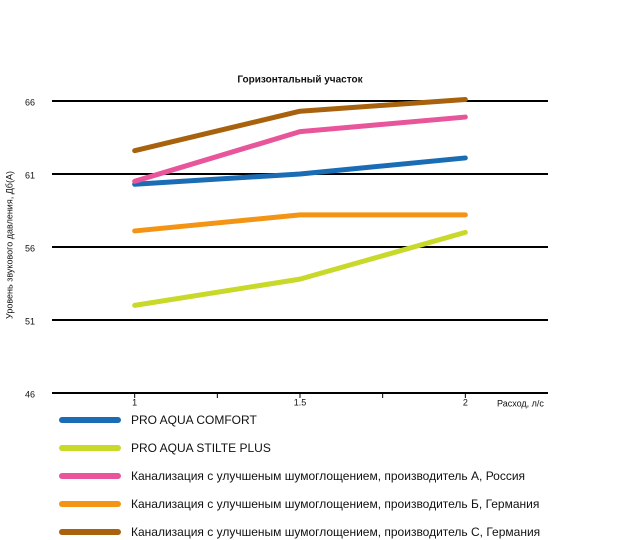 The image size is (624, 540). What do you see at coordinates (9, 245) in the screenshot?
I see `y-axis-label: Уровень звукового давления, Дб(А)` at bounding box center [9, 245].